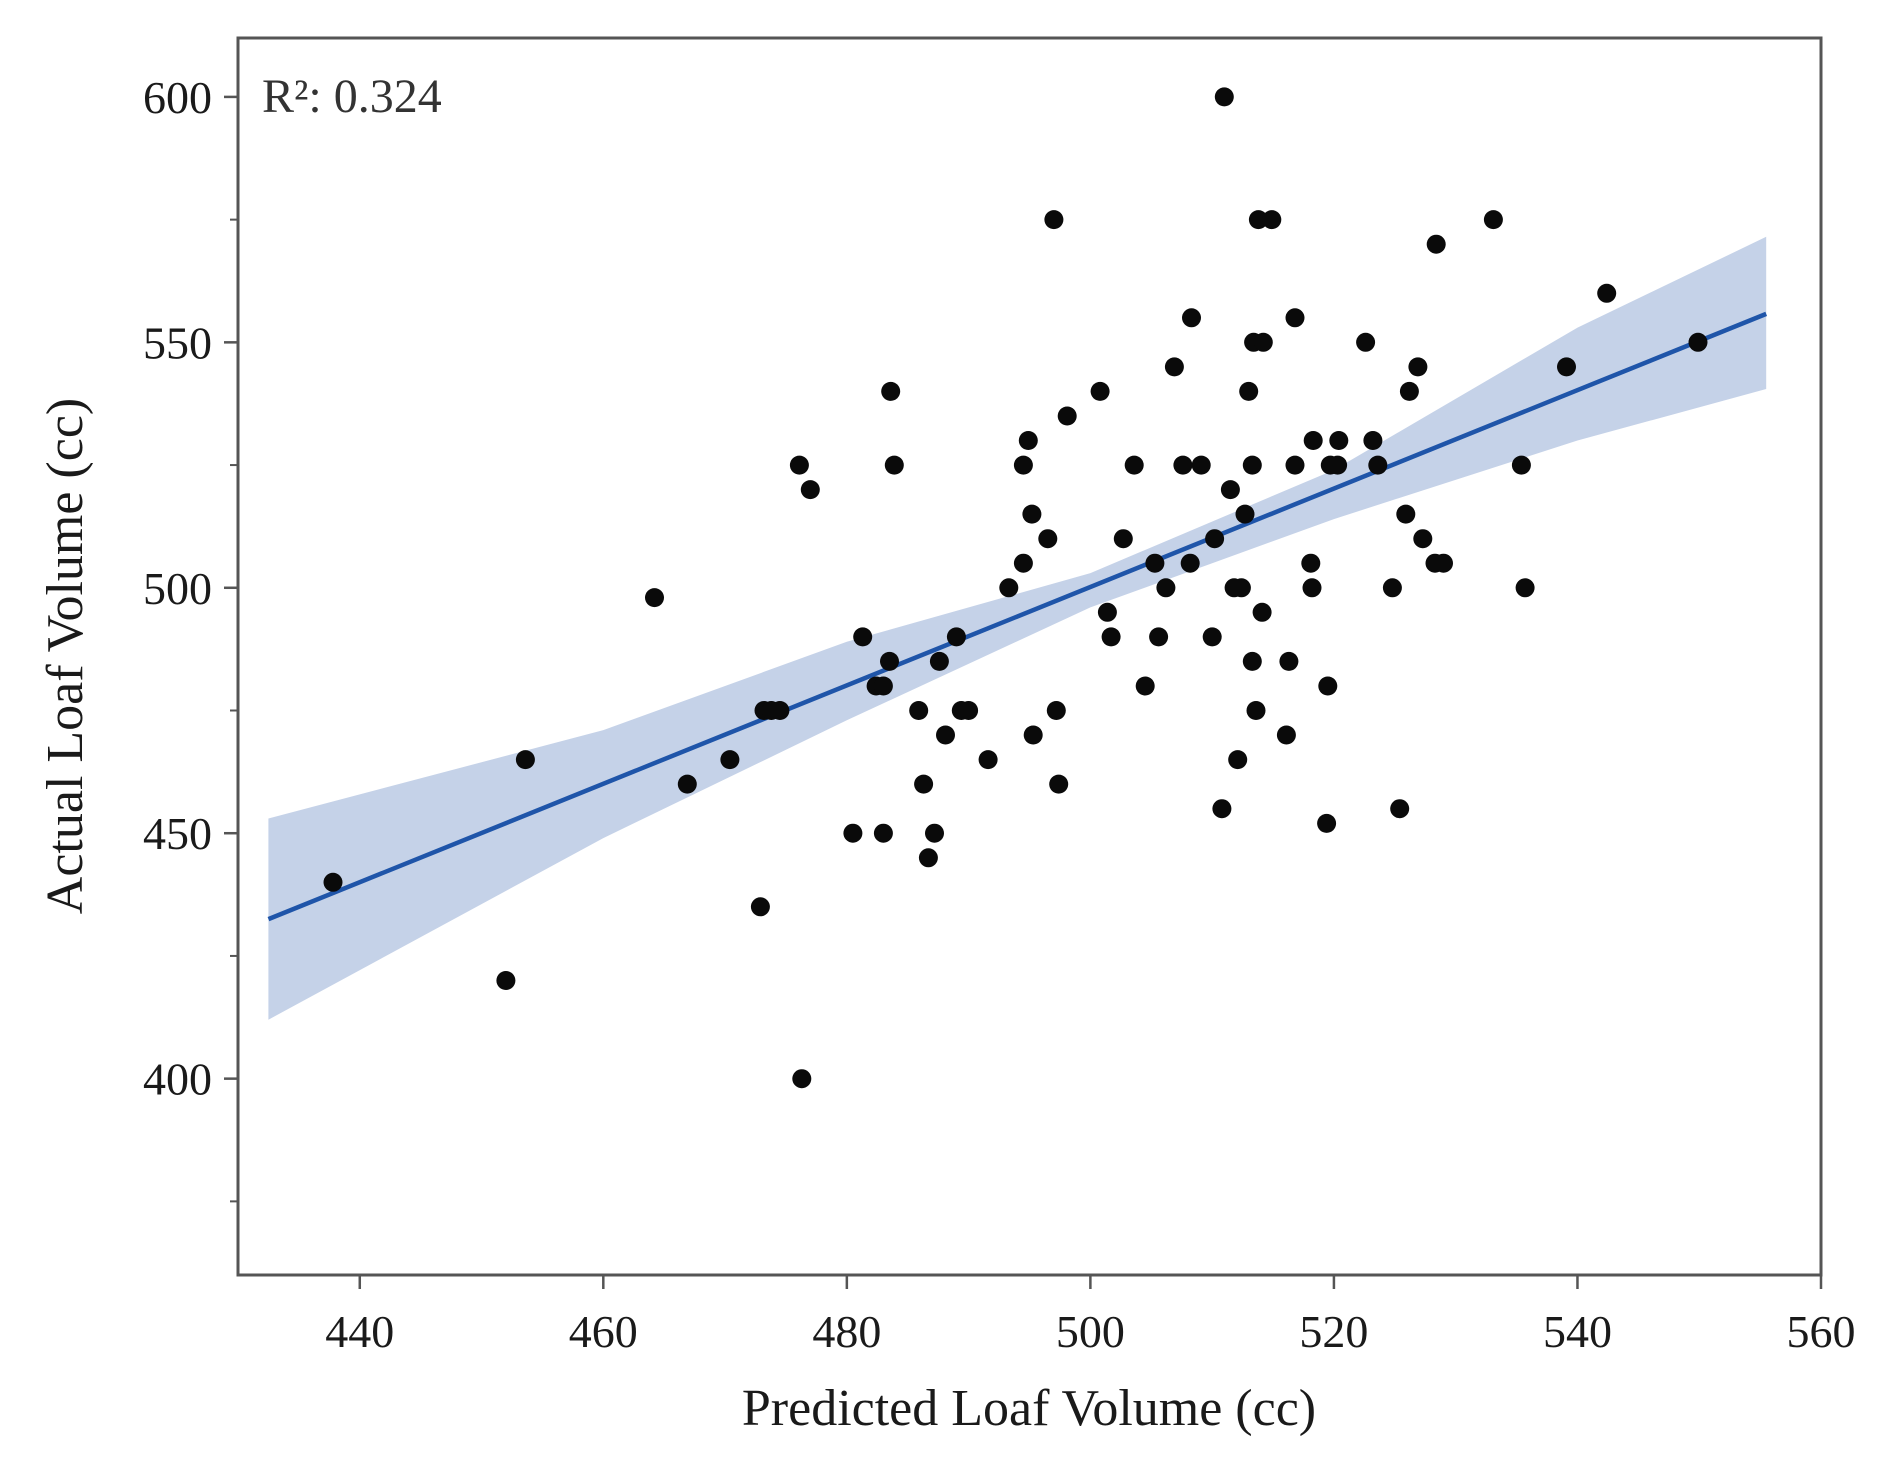  I want to click on y-tick-label: 500, so click(177, 588).